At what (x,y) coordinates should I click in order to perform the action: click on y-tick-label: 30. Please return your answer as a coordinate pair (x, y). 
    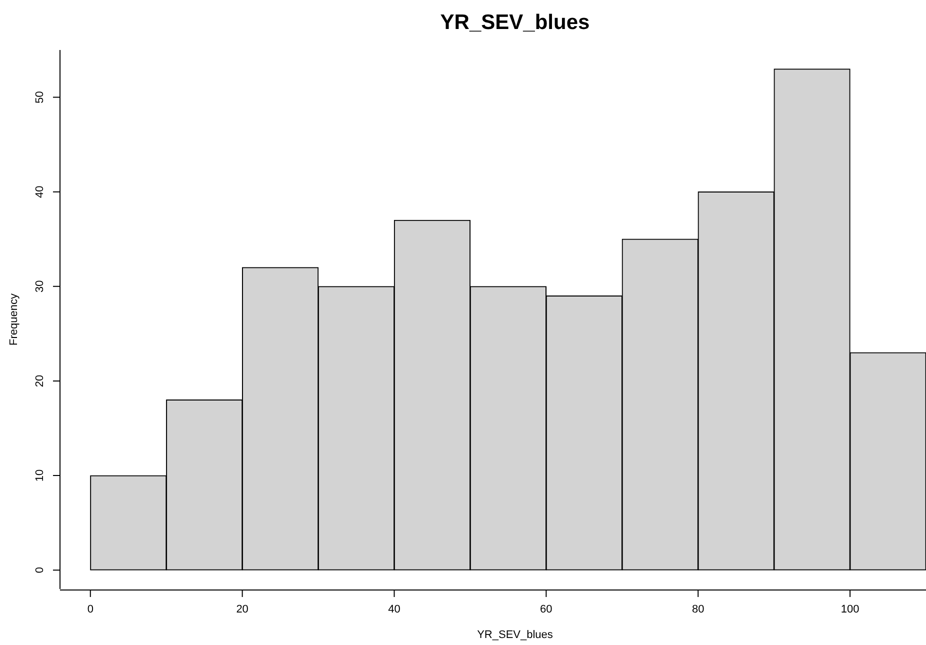
    Looking at the image, I should click on (40, 286).